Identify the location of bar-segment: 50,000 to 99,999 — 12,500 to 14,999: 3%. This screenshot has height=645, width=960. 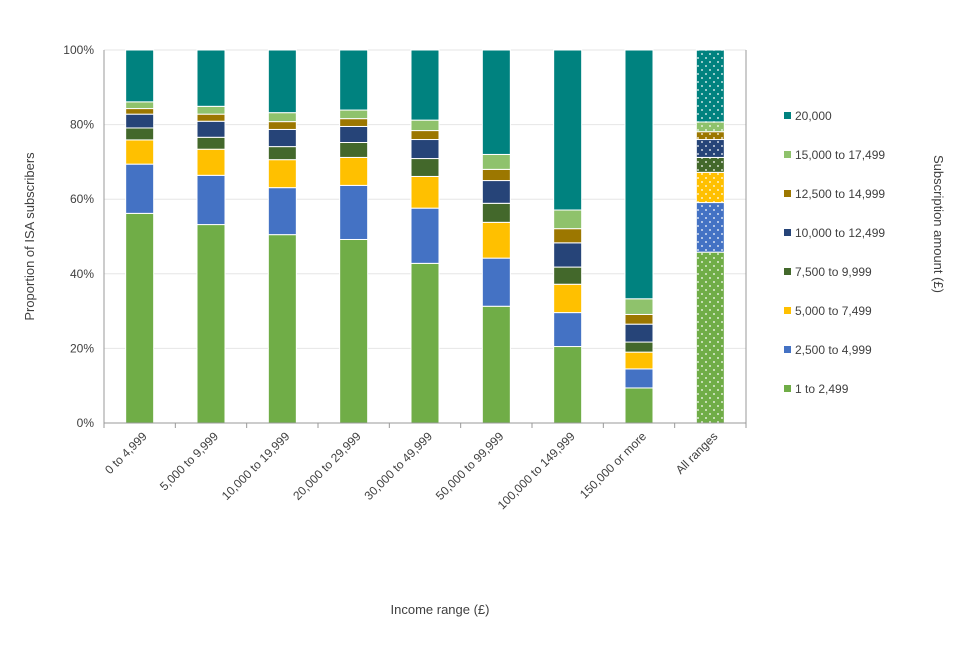
(496, 175).